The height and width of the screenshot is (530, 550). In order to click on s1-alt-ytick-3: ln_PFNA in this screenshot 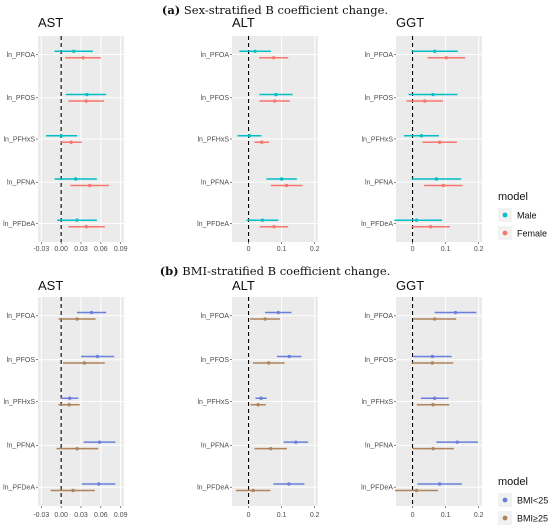, I will do `click(215, 446)`.